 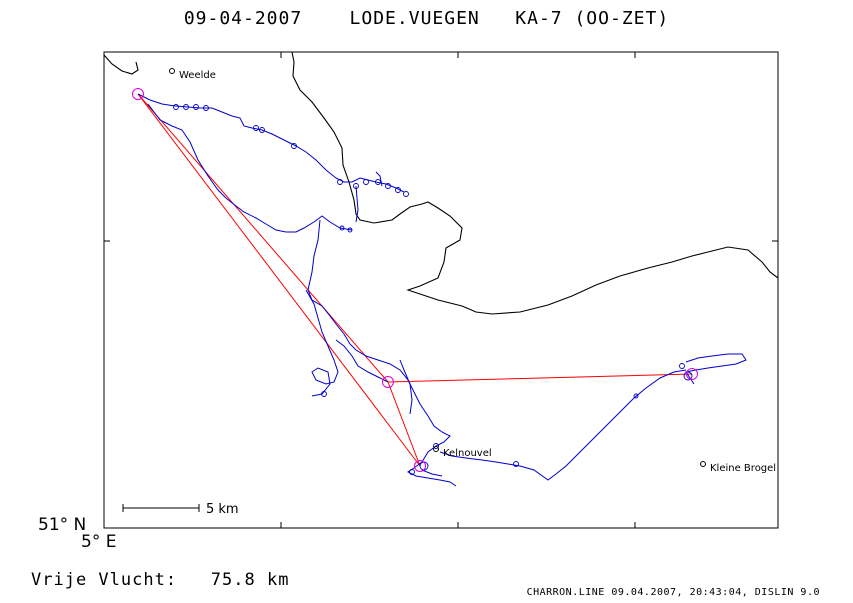 I want to click on title-site: LODE.VUEGEN, so click(x=414, y=18).